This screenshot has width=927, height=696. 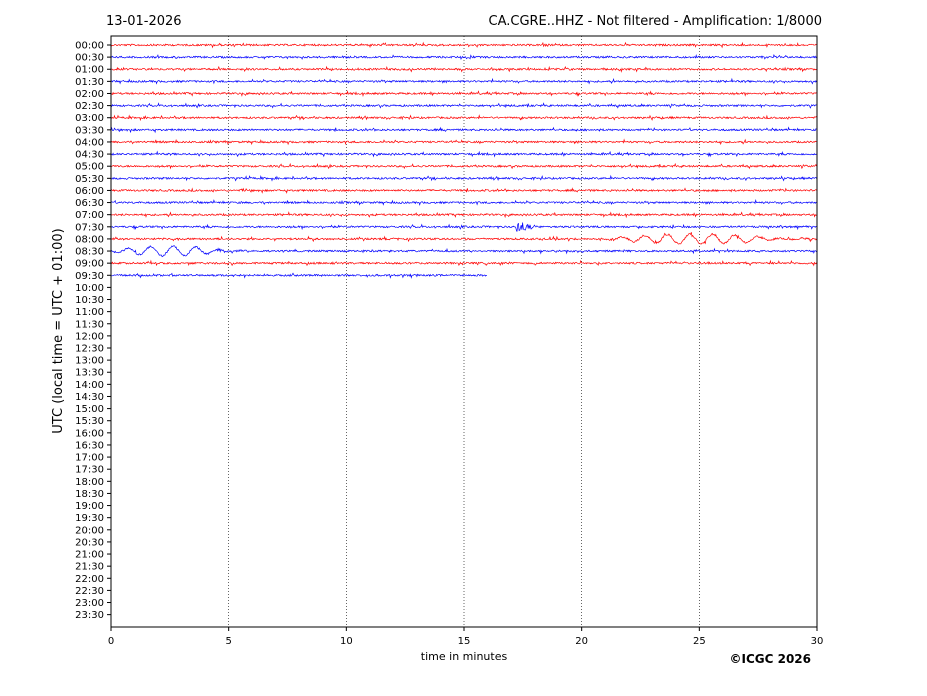 I want to click on y-tick-label: 14:00, so click(x=89, y=385).